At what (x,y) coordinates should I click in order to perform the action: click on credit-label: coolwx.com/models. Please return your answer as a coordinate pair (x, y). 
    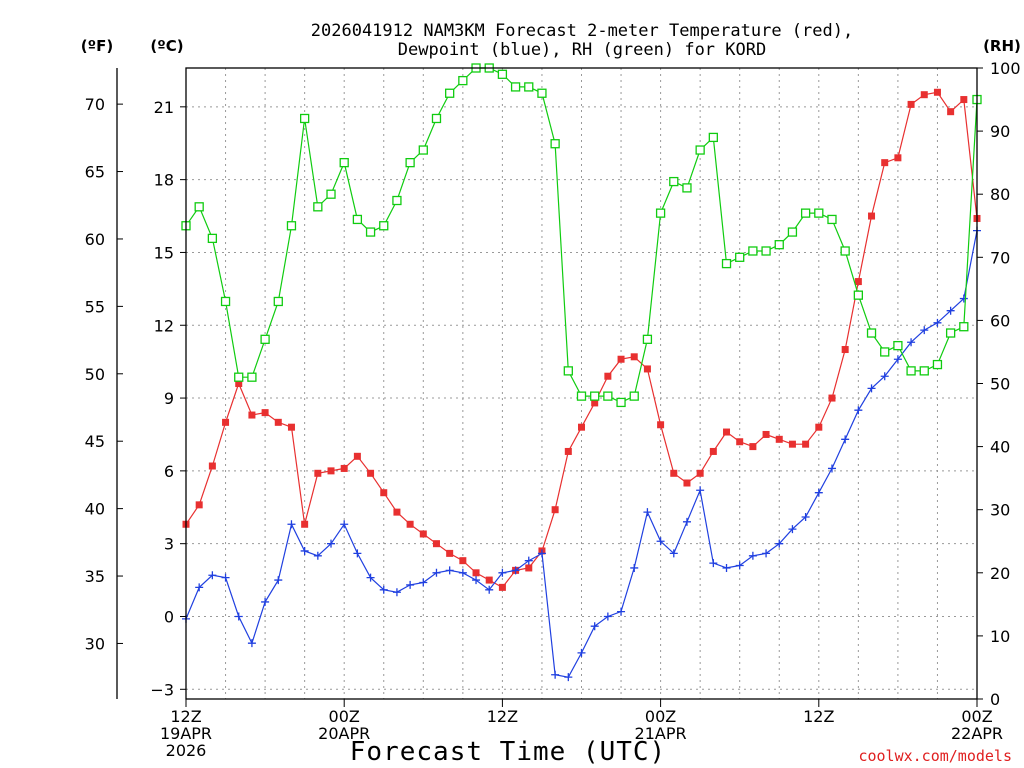
    Looking at the image, I should click on (935, 756).